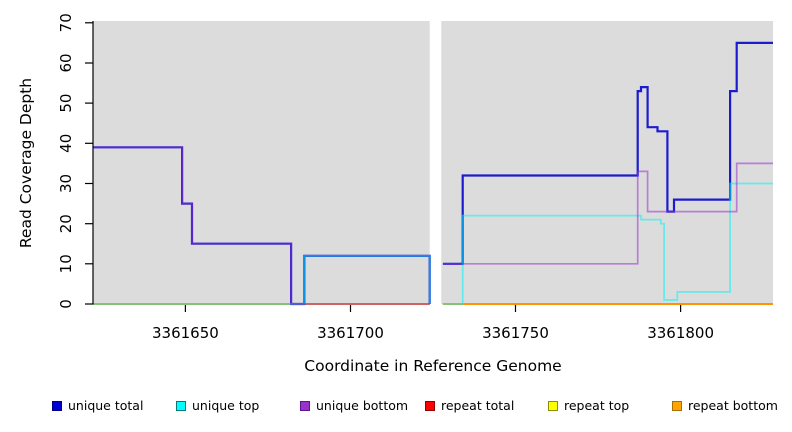 The height and width of the screenshot is (432, 792). I want to click on y-tick-label: 0, so click(66, 304).